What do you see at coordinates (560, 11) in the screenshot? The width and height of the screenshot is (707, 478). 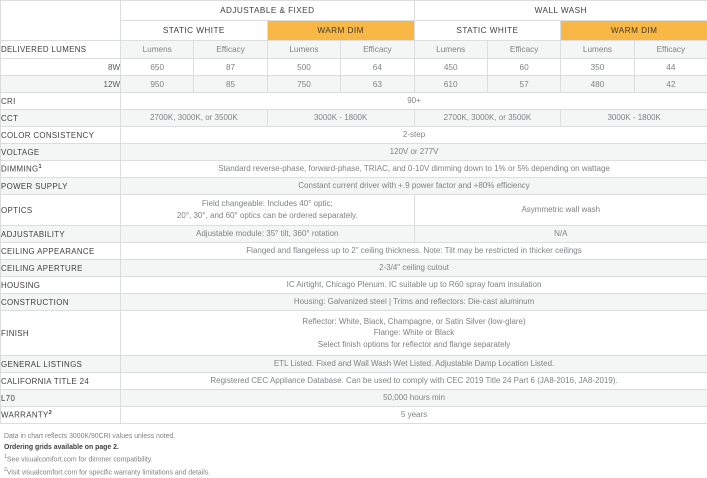 I see `group-header-2: WALL WASH` at bounding box center [560, 11].